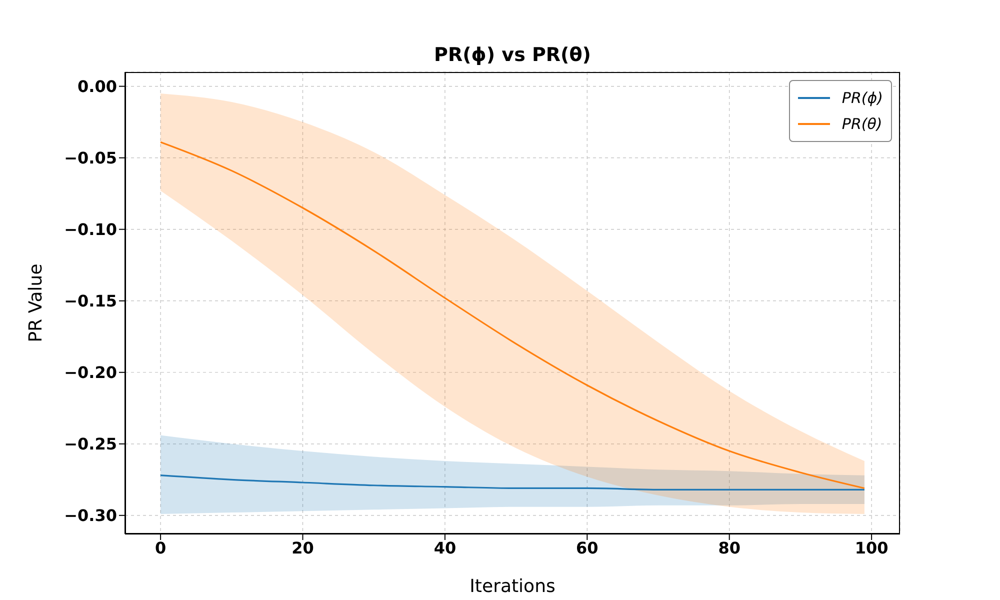 The height and width of the screenshot is (600, 1000). I want to click on y-tick-label: −0.15, so click(90, 301).